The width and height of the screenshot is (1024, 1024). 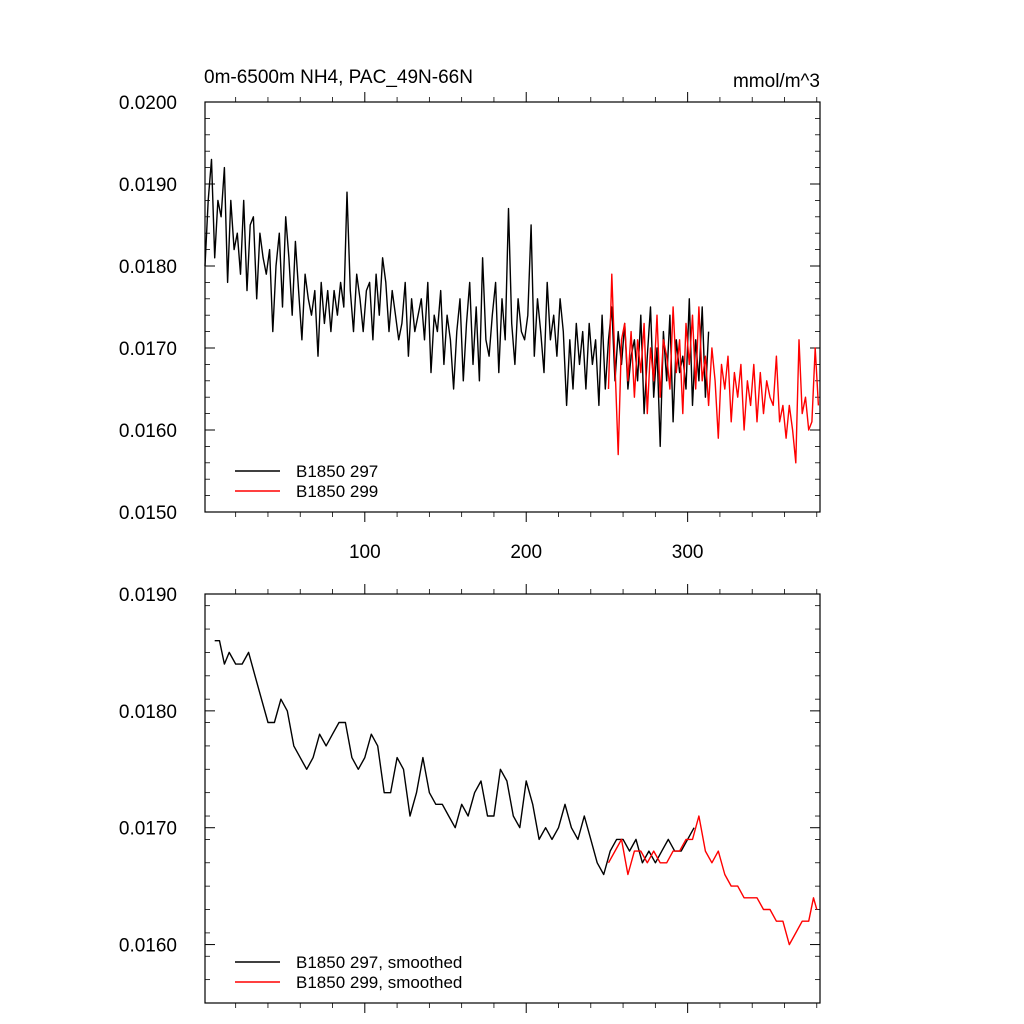 I want to click on legend-label-b1850-297-smoothed: B1850 297, smoothed, so click(x=379, y=962).